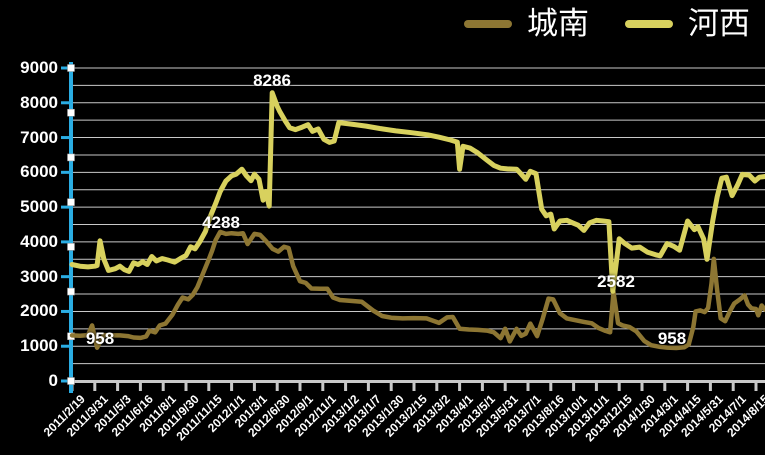 This screenshot has width=765, height=455. What do you see at coordinates (39, 67) in the screenshot?
I see `y-axis-label: 9000` at bounding box center [39, 67].